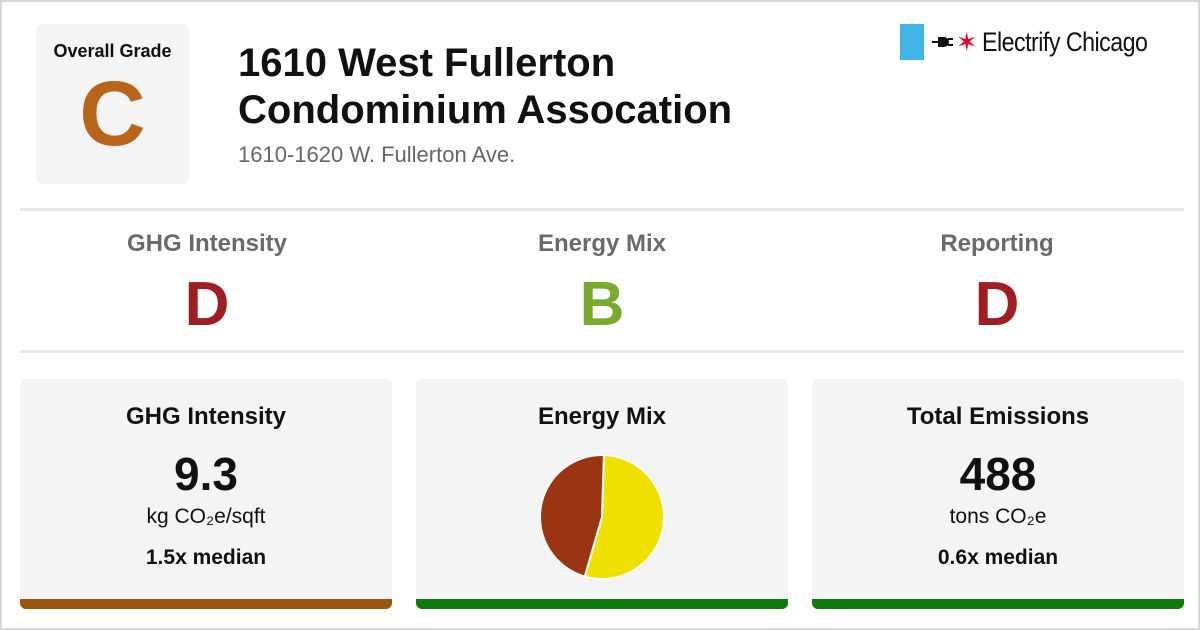  Describe the element at coordinates (602, 209) in the screenshot. I see `divider-top` at that location.